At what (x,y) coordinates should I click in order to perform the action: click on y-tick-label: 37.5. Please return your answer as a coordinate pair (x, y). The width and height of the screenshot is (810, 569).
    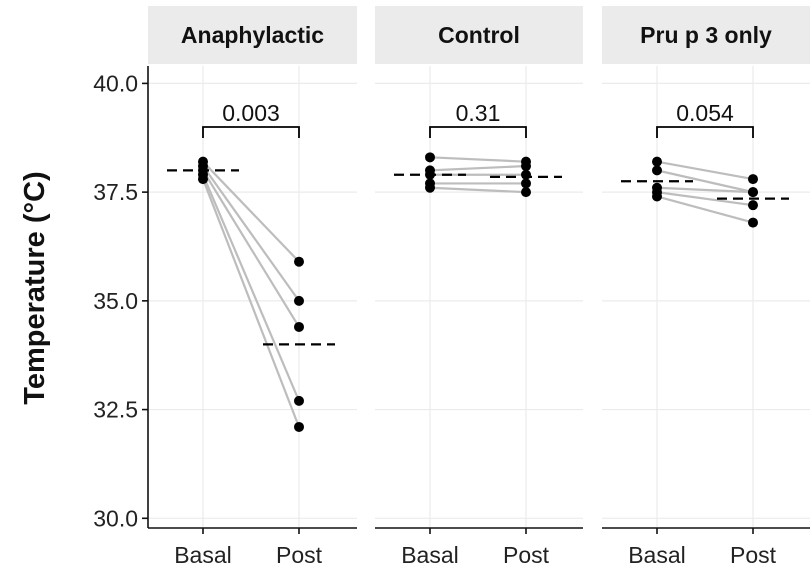
    Looking at the image, I should click on (115, 192).